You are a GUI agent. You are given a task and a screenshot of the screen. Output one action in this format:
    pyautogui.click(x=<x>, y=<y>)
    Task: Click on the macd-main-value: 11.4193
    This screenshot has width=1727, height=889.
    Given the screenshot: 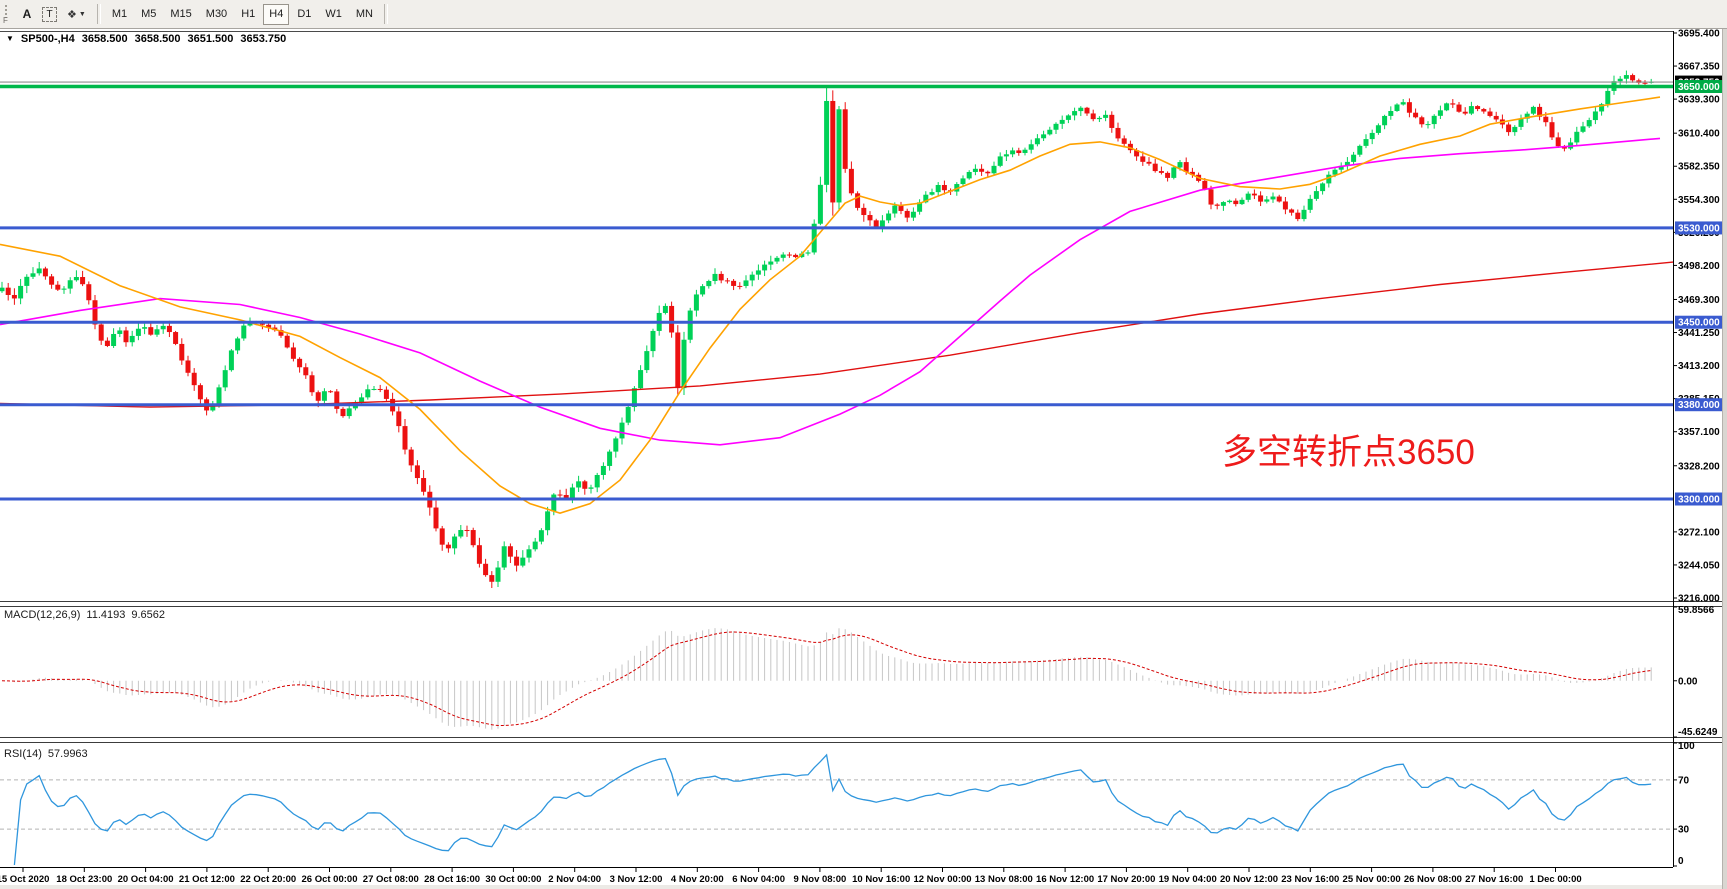 What is the action you would take?
    pyautogui.click(x=106, y=615)
    